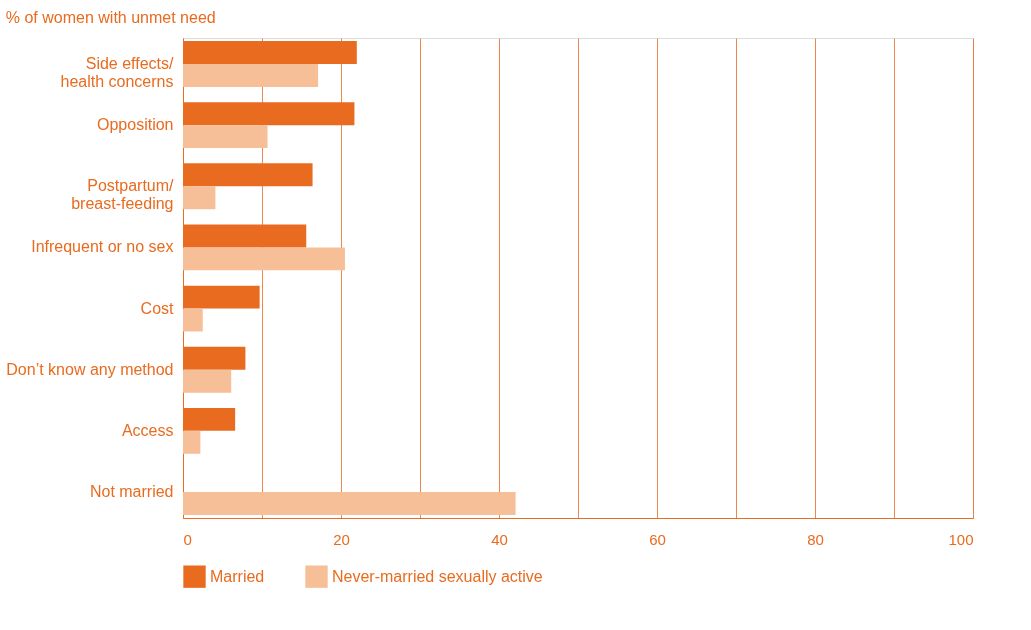 This screenshot has width=1031, height=630. Describe the element at coordinates (237, 576) in the screenshot. I see `legend-label: Married` at that location.